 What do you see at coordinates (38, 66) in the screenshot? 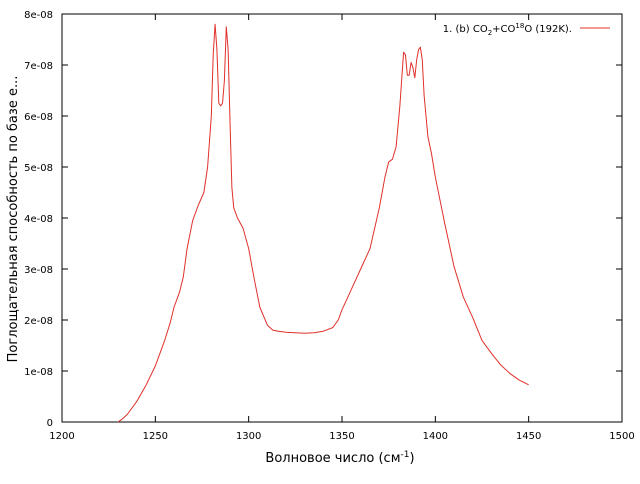
I see `y-tick-label: 7e-08` at bounding box center [38, 66].